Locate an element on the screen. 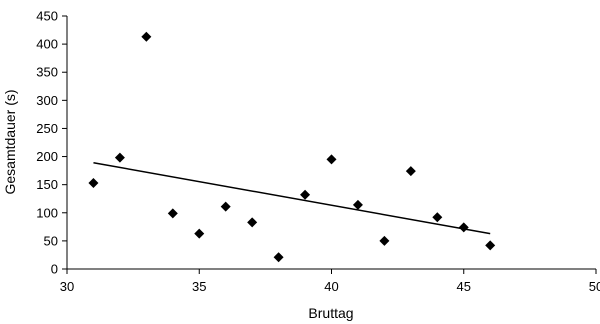 This screenshot has height=324, width=600. y-tick-label: 0 is located at coordinates (54, 269).